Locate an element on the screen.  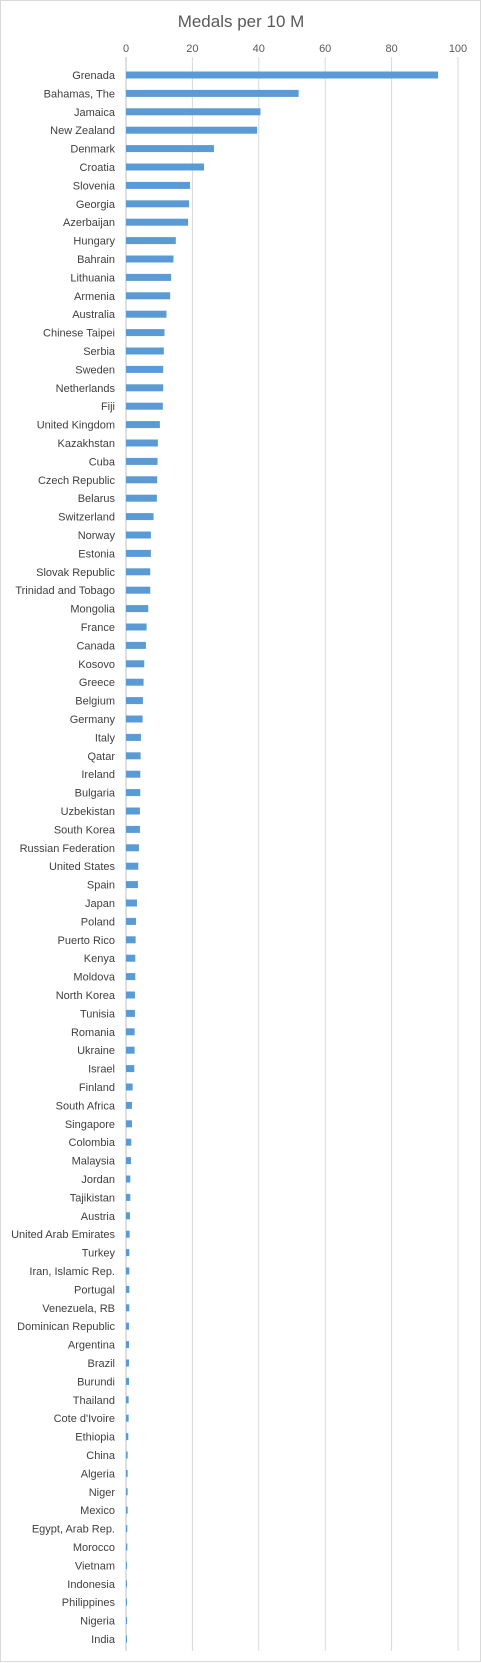
category-label: Nigeria is located at coordinates (98, 1622).